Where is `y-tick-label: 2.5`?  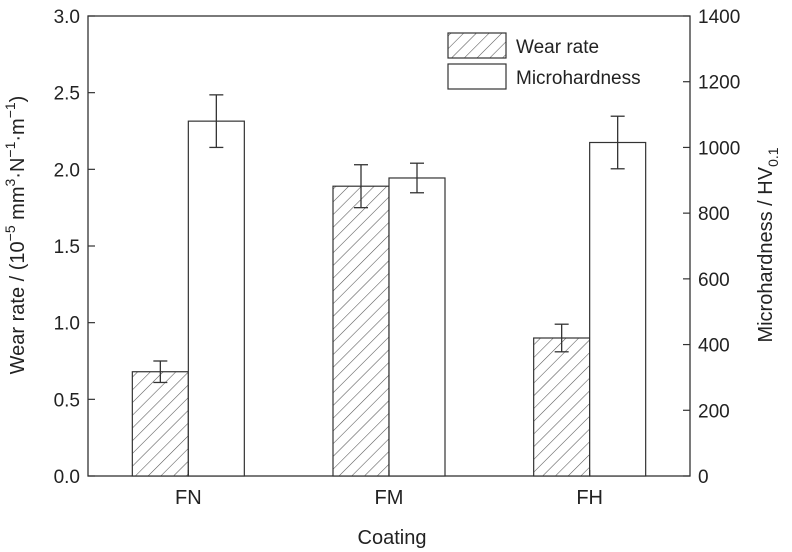 y-tick-label: 2.5 is located at coordinates (67, 94).